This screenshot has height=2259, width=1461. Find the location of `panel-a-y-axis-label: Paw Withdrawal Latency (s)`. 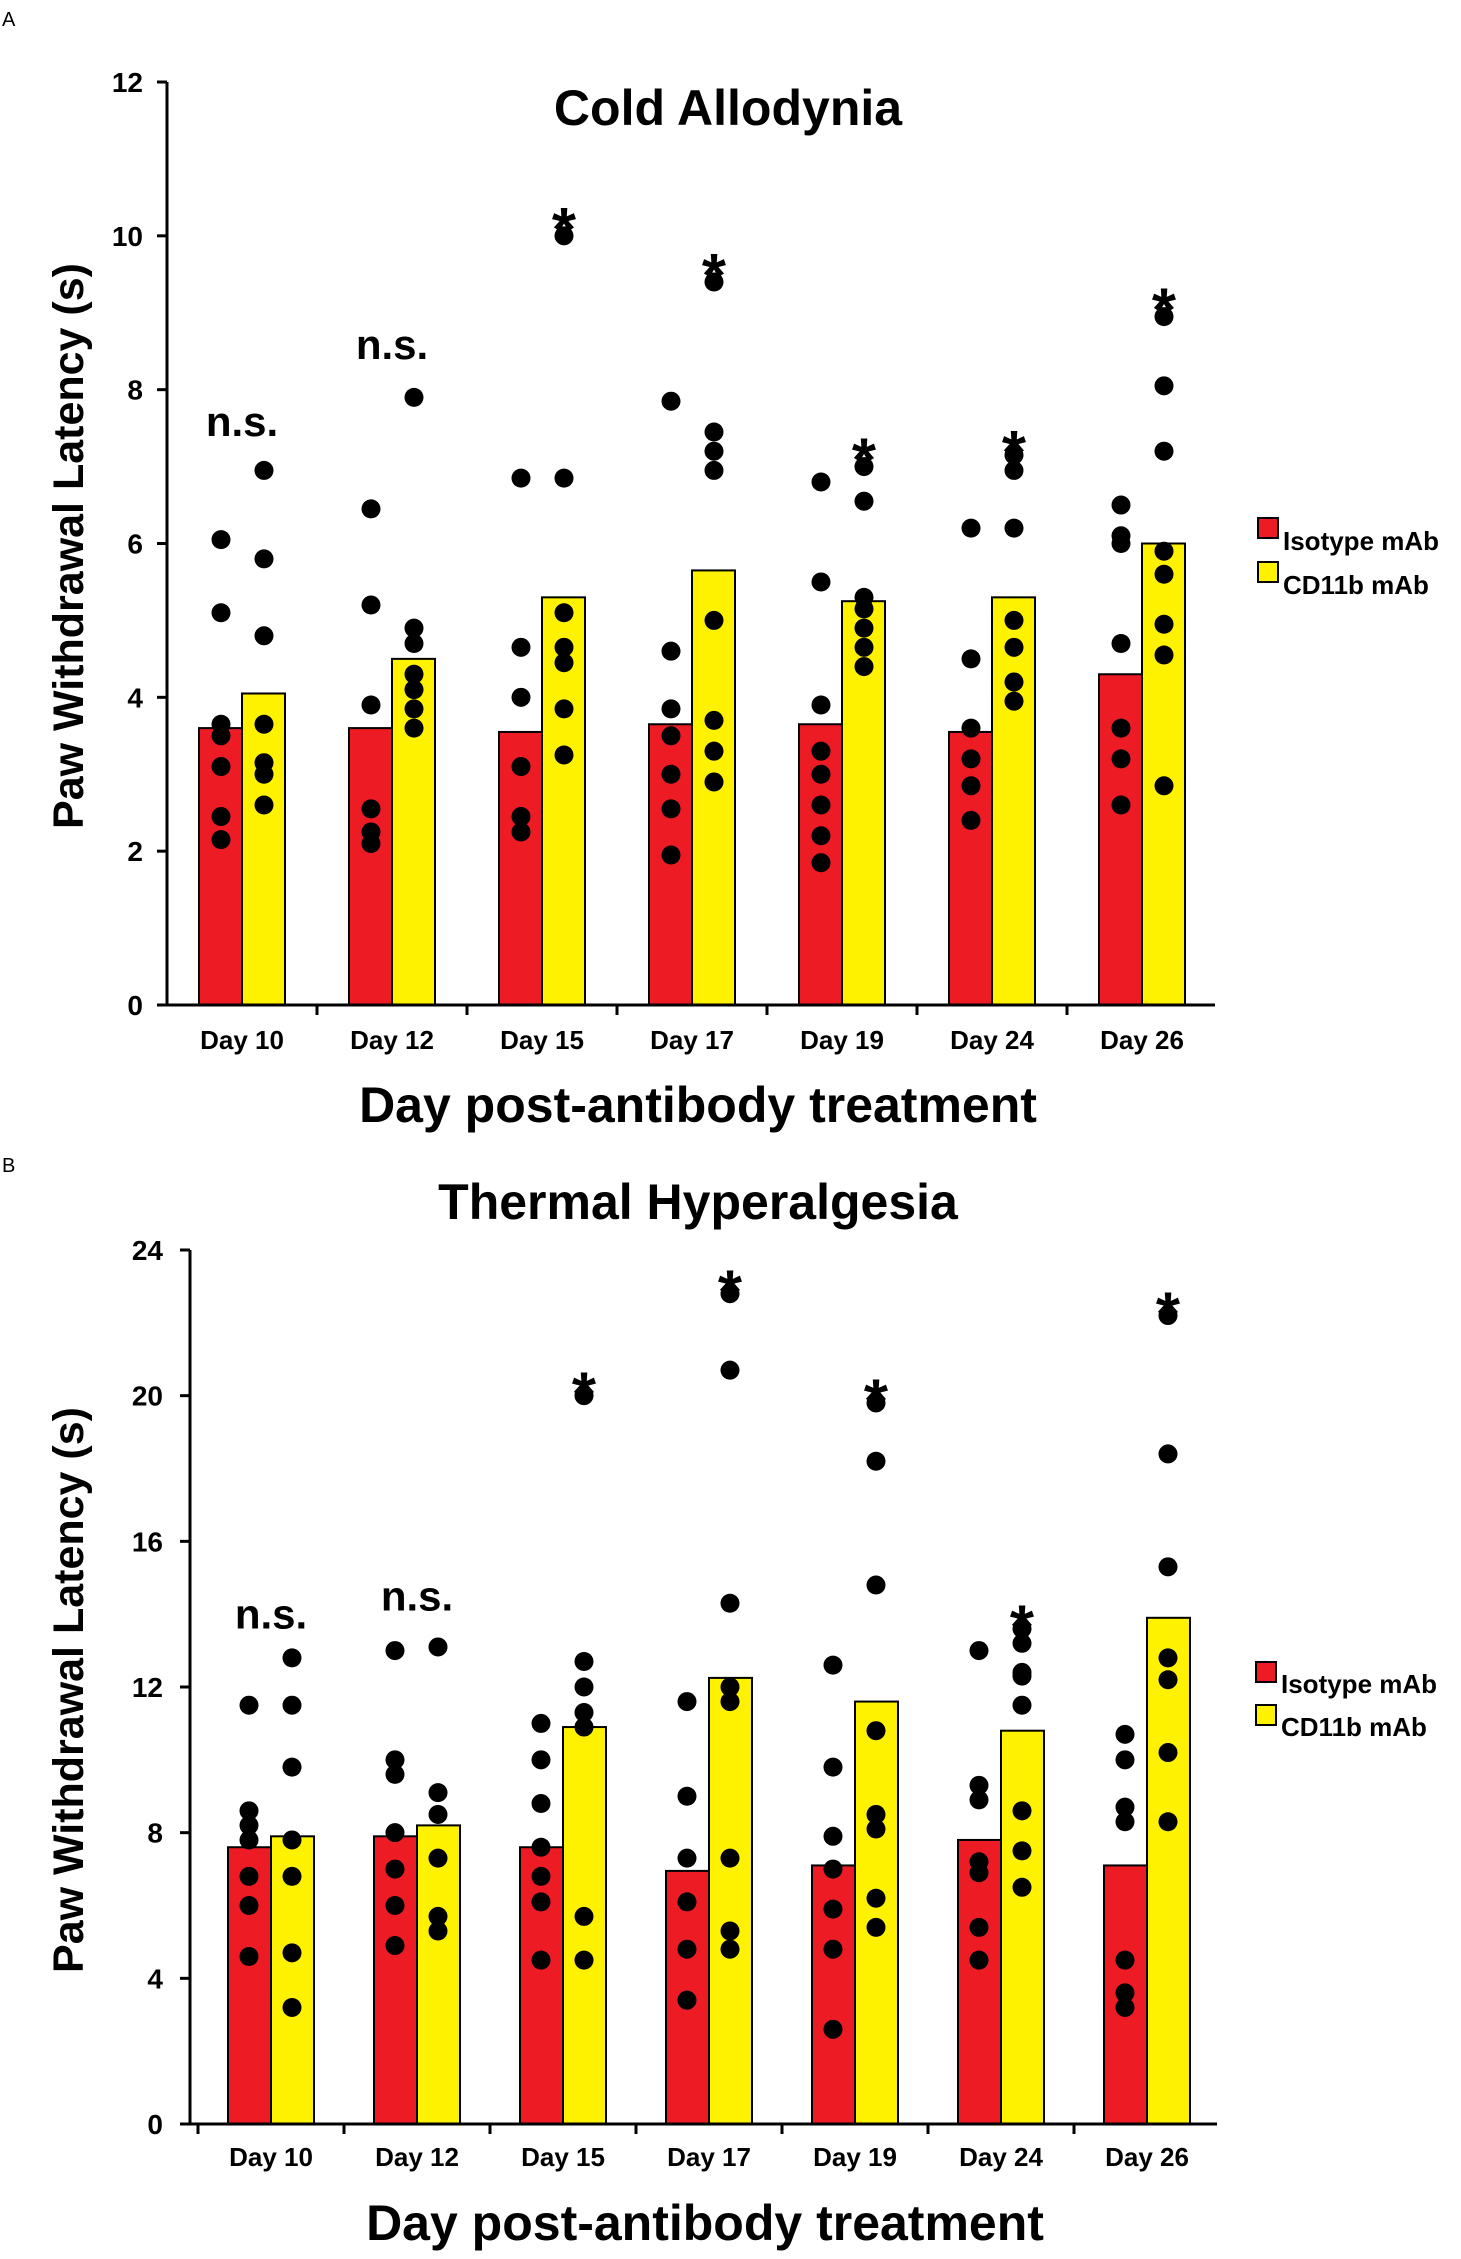

panel-a-y-axis-label: Paw Withdrawal Latency (s) is located at coordinates (69, 546).